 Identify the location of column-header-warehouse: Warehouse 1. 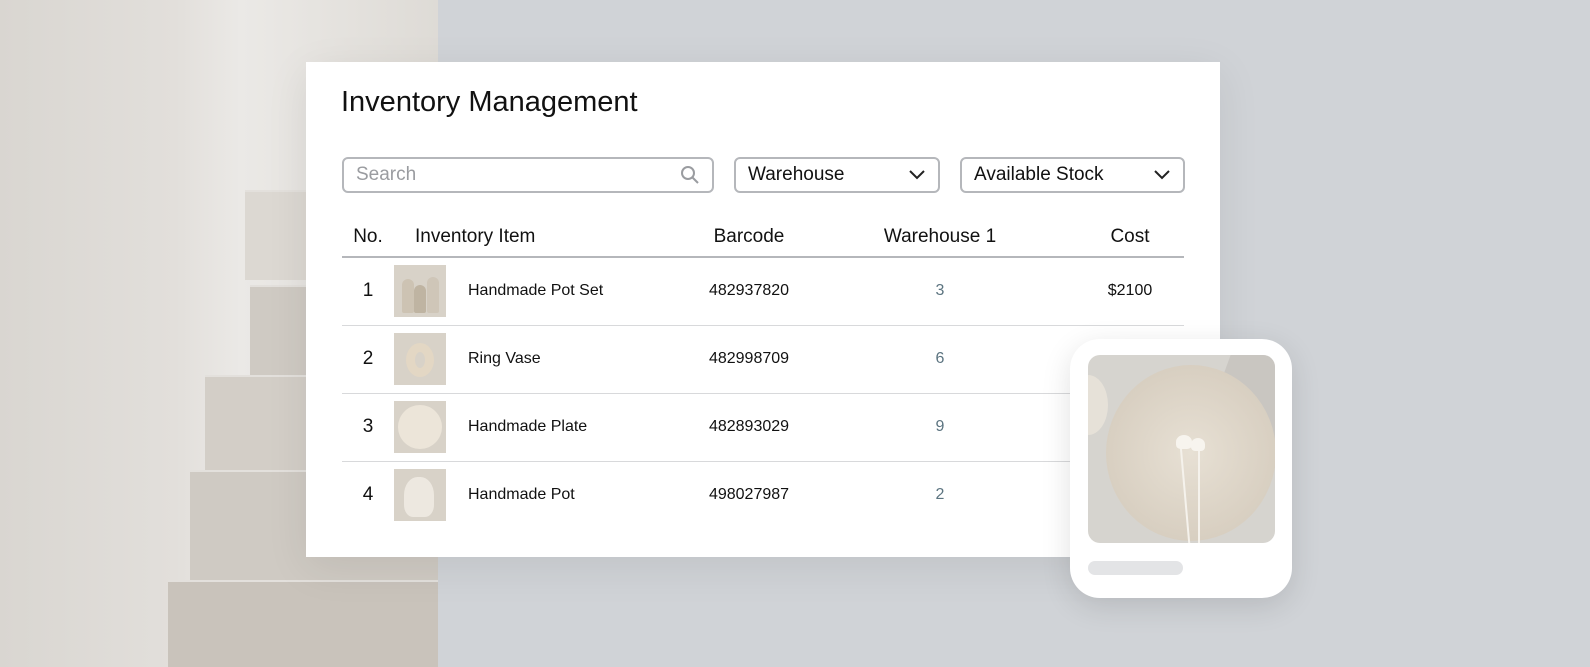
(940, 237).